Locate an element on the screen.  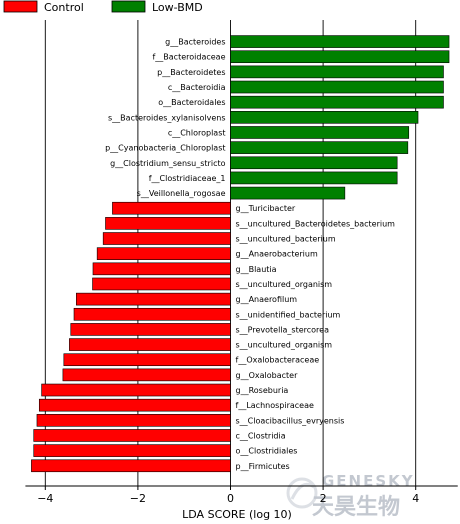
bar-label-2: p__Bacteroidetes is located at coordinates (191, 72).